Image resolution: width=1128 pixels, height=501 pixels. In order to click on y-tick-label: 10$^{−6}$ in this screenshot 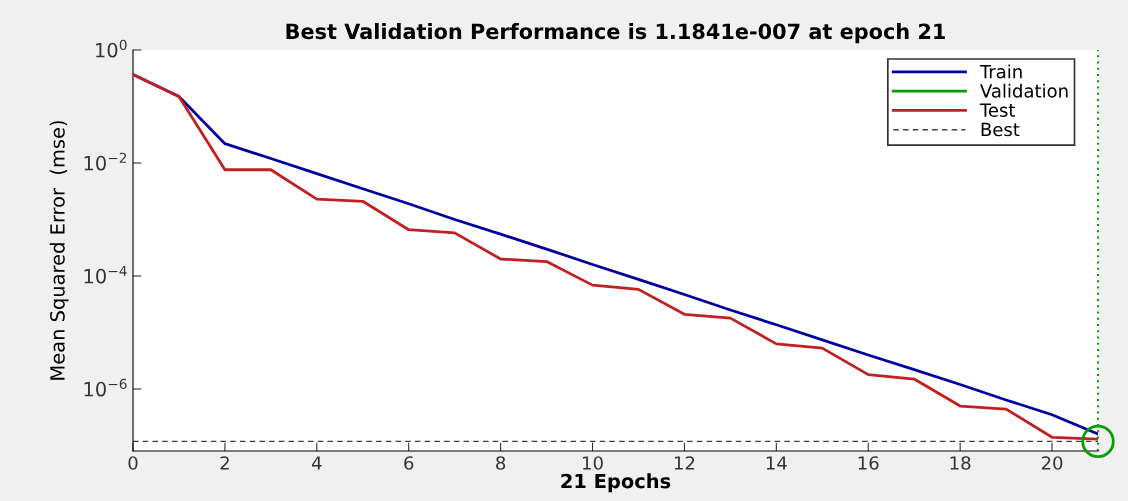, I will do `click(105, 387)`.